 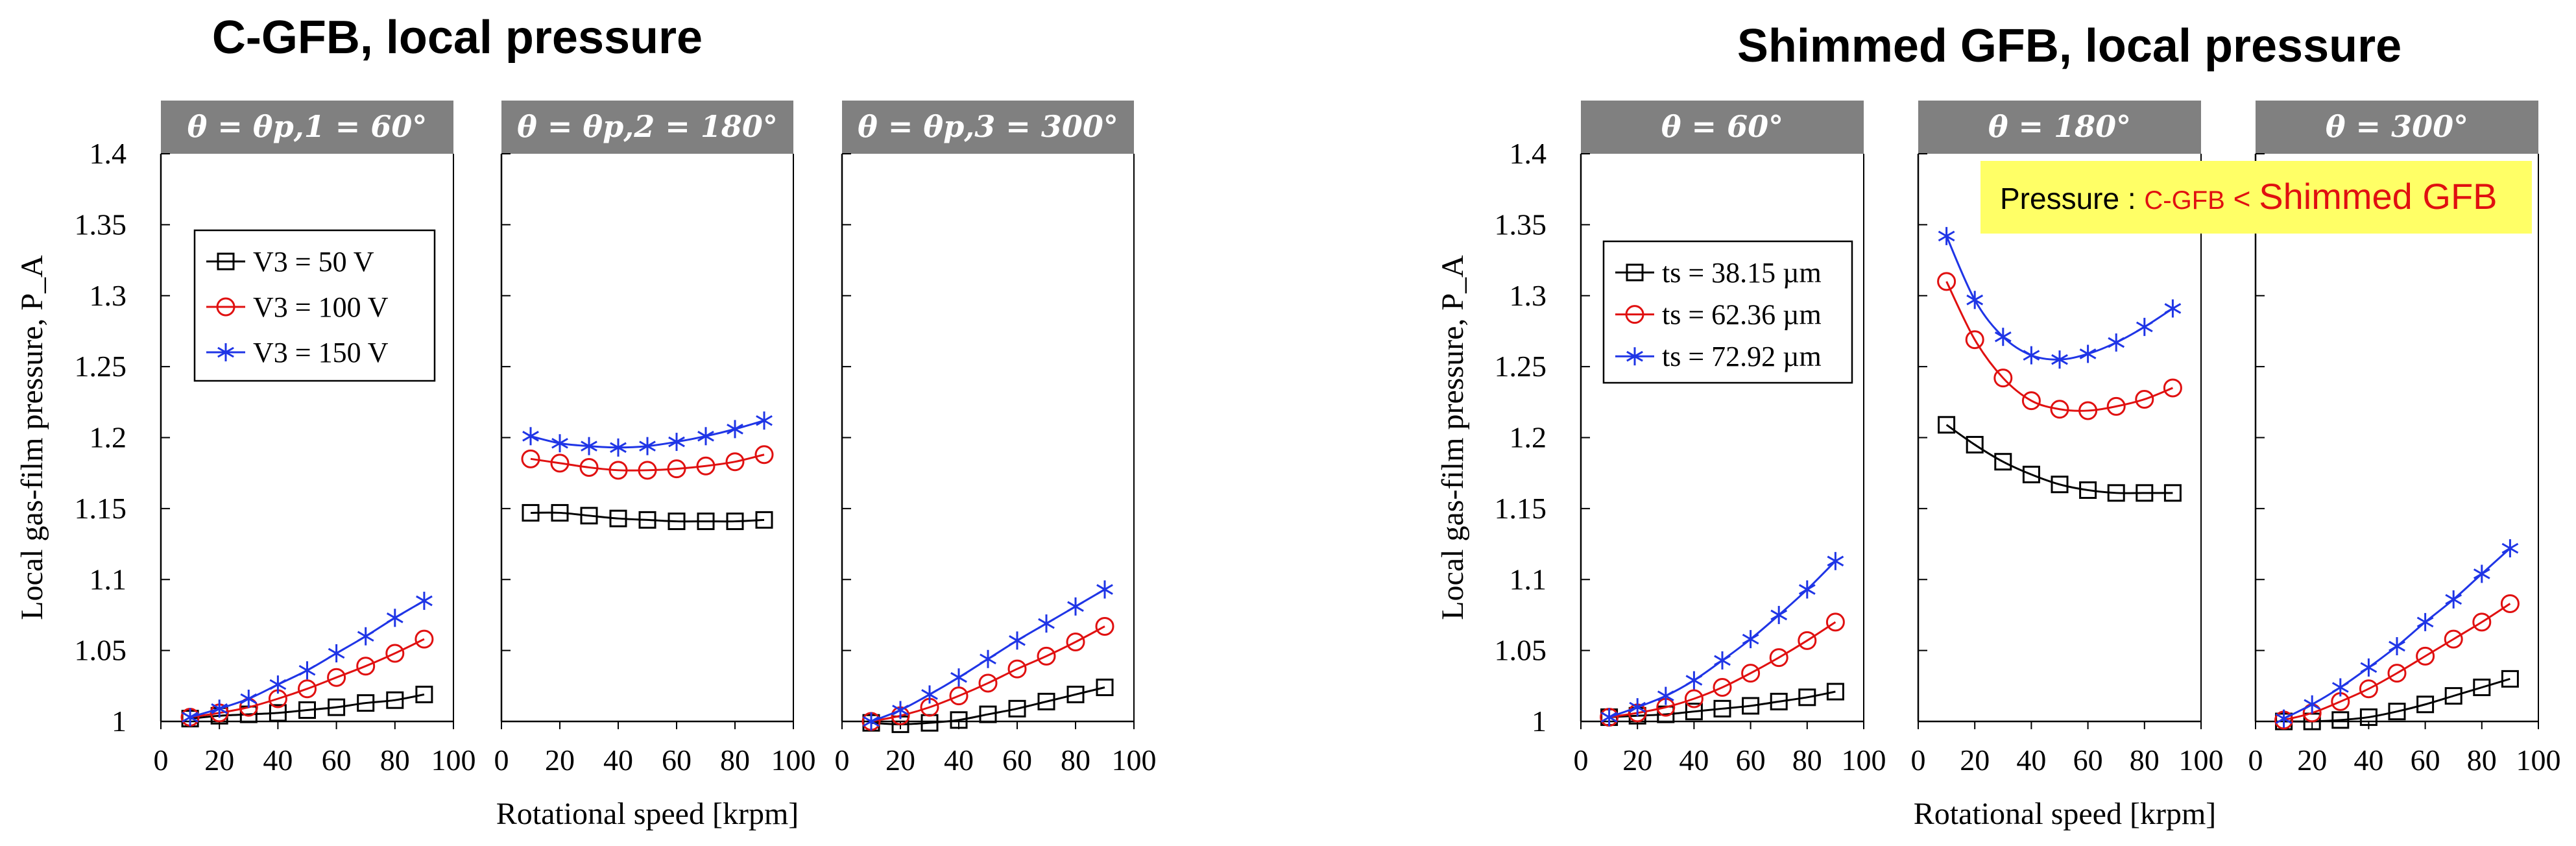 I want to click on annotation-prefix: Pressure :, so click(x=2072, y=199).